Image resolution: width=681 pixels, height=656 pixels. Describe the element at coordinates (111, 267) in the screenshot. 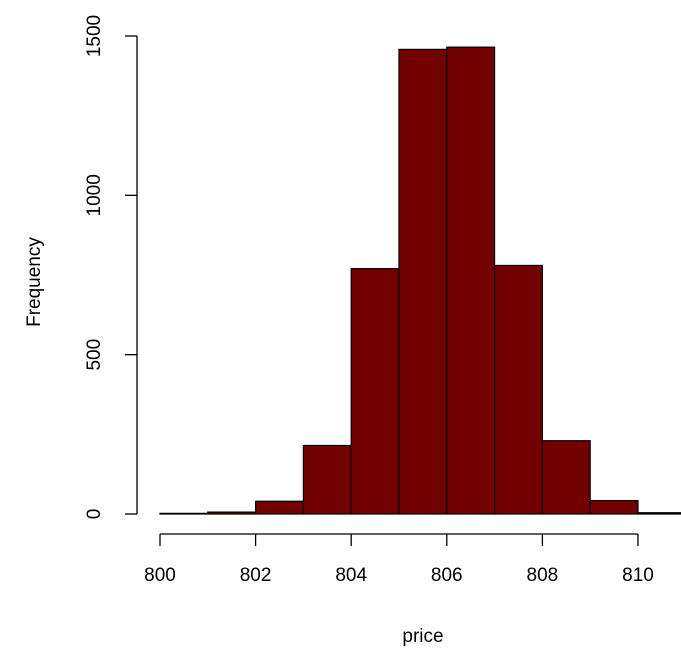

I see `y-axis: 0 500 1000 1500` at that location.